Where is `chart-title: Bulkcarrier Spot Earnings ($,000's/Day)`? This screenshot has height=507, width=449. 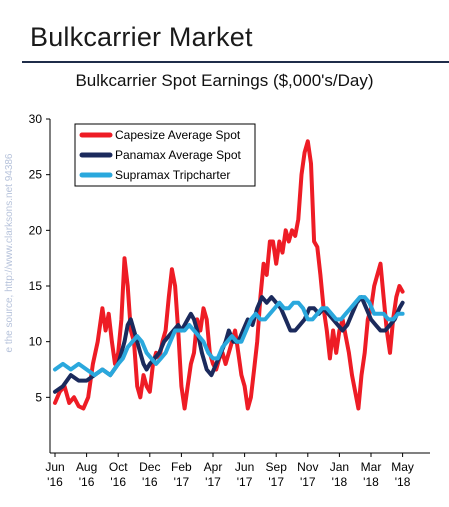
chart-title: Bulkcarrier Spot Earnings ($,000's/Day) is located at coordinates (224, 80).